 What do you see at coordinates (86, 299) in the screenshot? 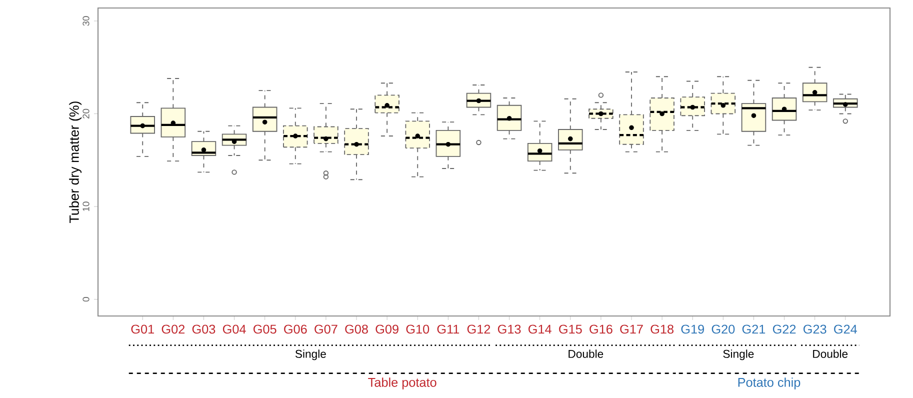
I see `y-tick-label: 0` at bounding box center [86, 299].